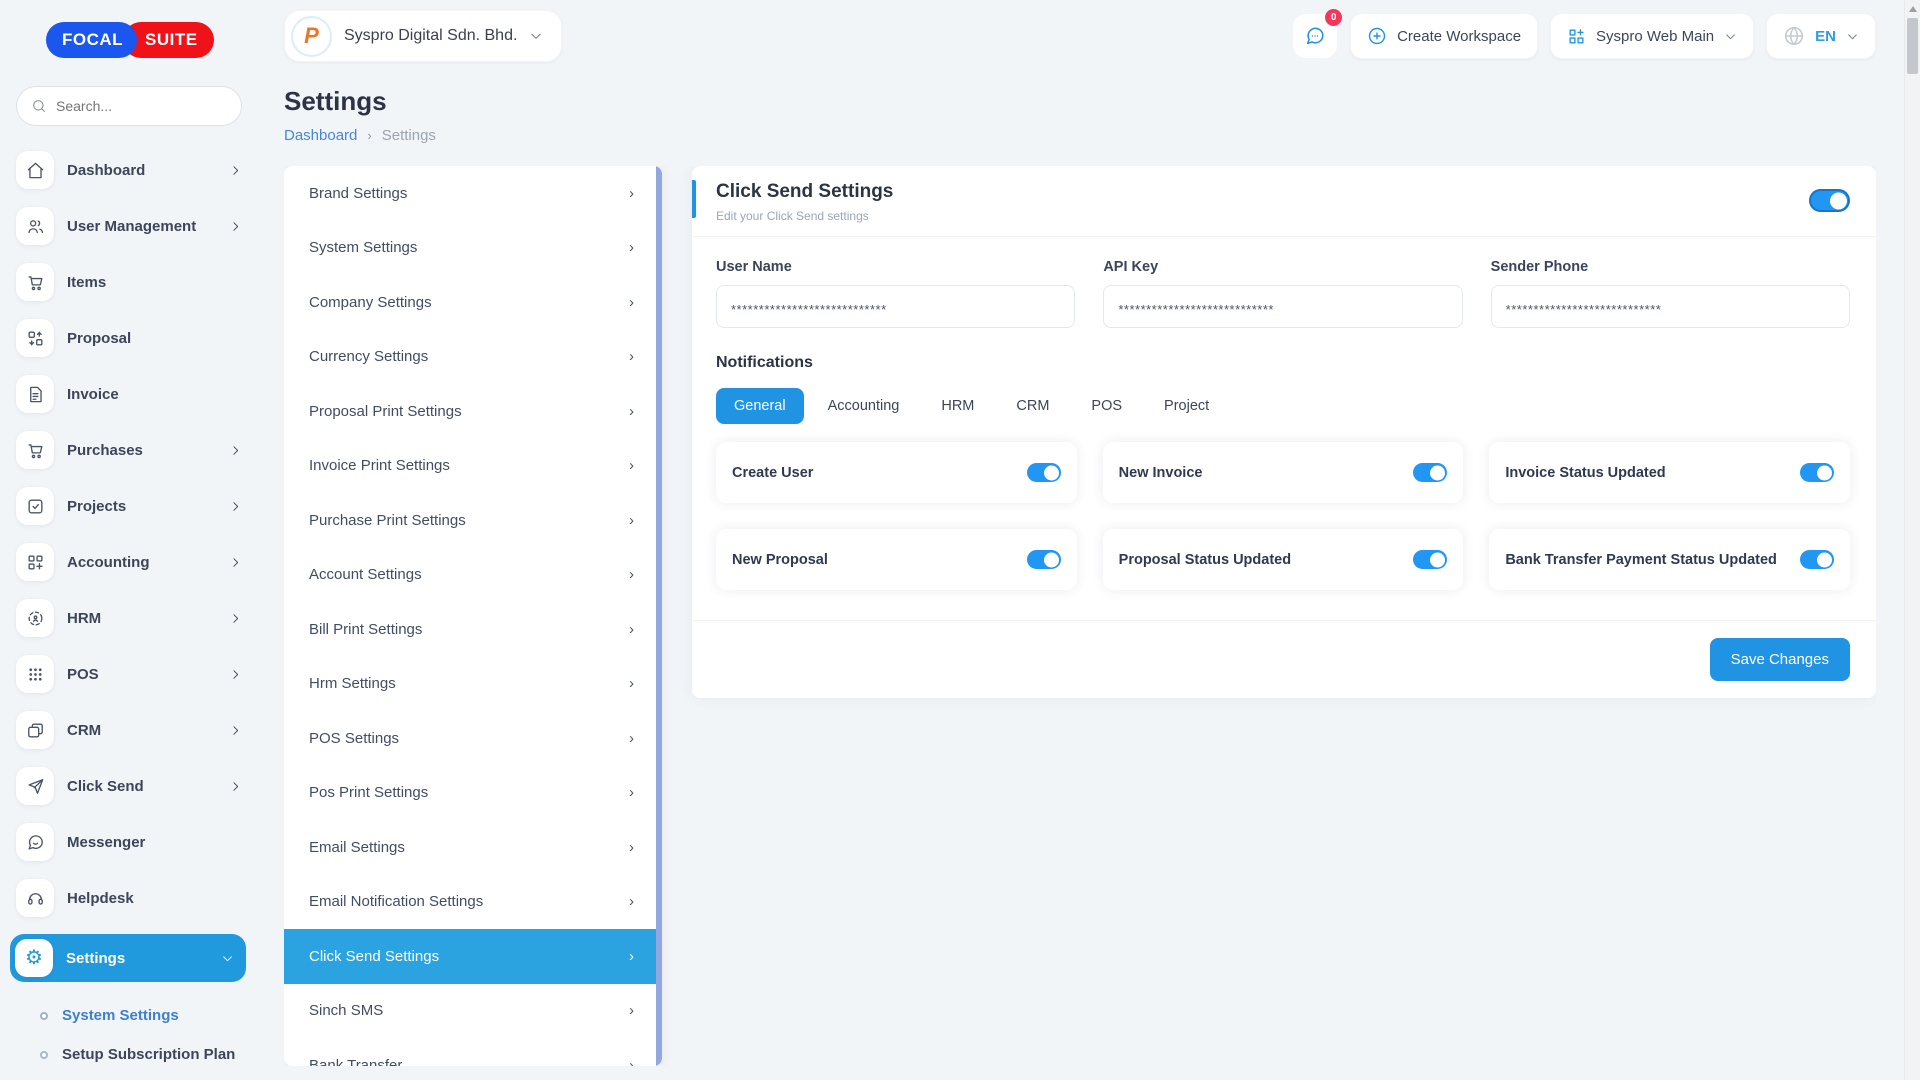 The height and width of the screenshot is (1080, 1920). What do you see at coordinates (896, 472) in the screenshot?
I see `toggle-card-create-user: Create User` at bounding box center [896, 472].